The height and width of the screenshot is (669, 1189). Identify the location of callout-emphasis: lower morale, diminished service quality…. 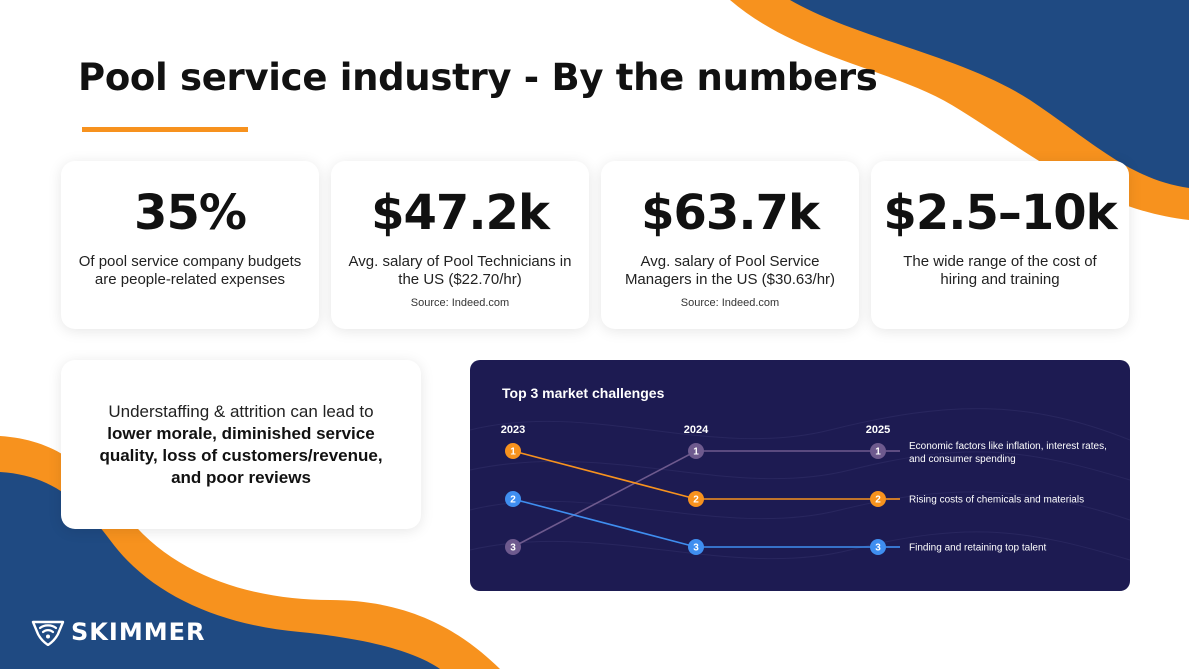
(241, 455).